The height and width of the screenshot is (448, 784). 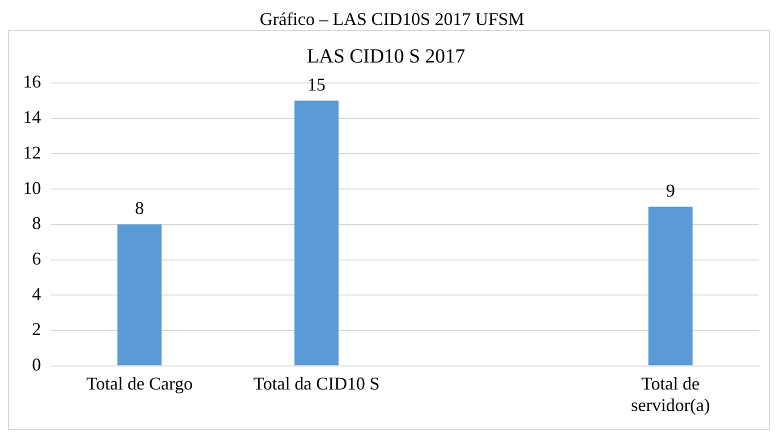 I want to click on x-tick-label: Total da CID10 S, so click(x=316, y=383).